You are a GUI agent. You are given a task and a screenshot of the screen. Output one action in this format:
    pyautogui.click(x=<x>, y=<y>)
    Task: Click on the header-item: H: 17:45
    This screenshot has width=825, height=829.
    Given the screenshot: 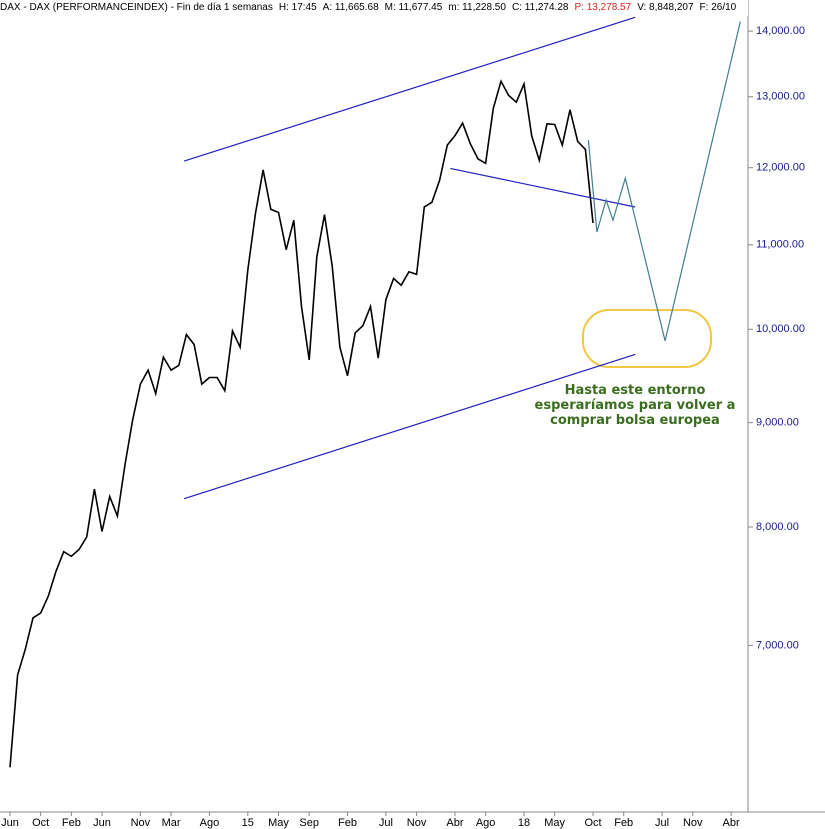 What is the action you would take?
    pyautogui.click(x=297, y=7)
    